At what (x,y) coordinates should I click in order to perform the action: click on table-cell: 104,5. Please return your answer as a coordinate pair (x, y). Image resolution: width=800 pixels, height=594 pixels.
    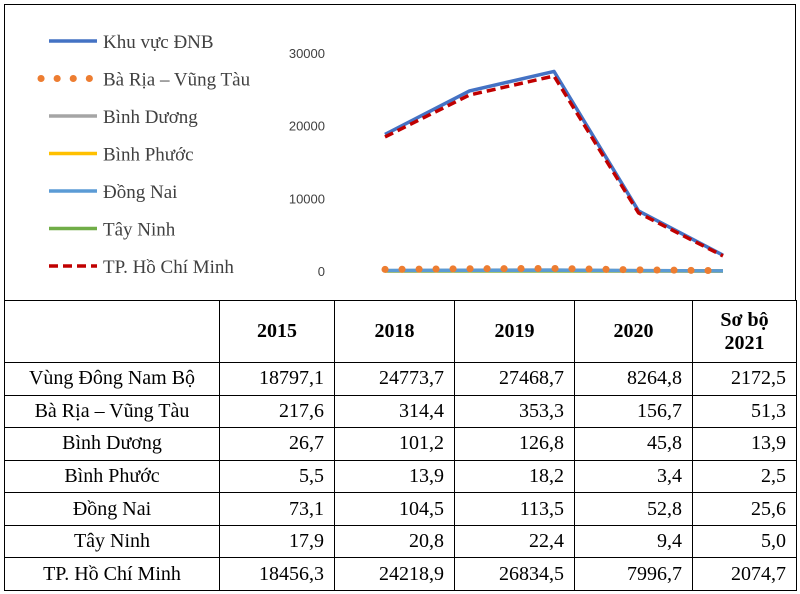
    Looking at the image, I should click on (394, 509).